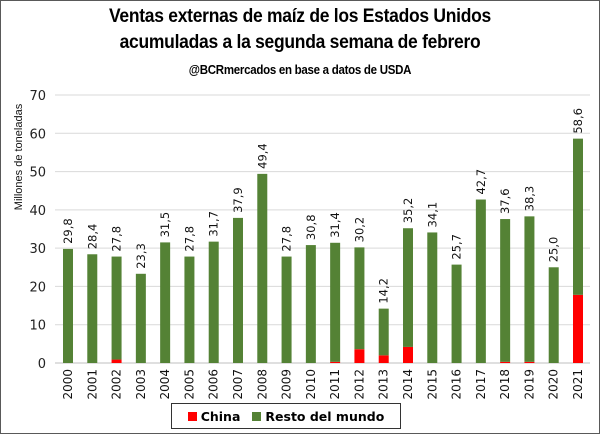  What do you see at coordinates (335, 225) in the screenshot?
I see `data-label: 31,4` at bounding box center [335, 225].